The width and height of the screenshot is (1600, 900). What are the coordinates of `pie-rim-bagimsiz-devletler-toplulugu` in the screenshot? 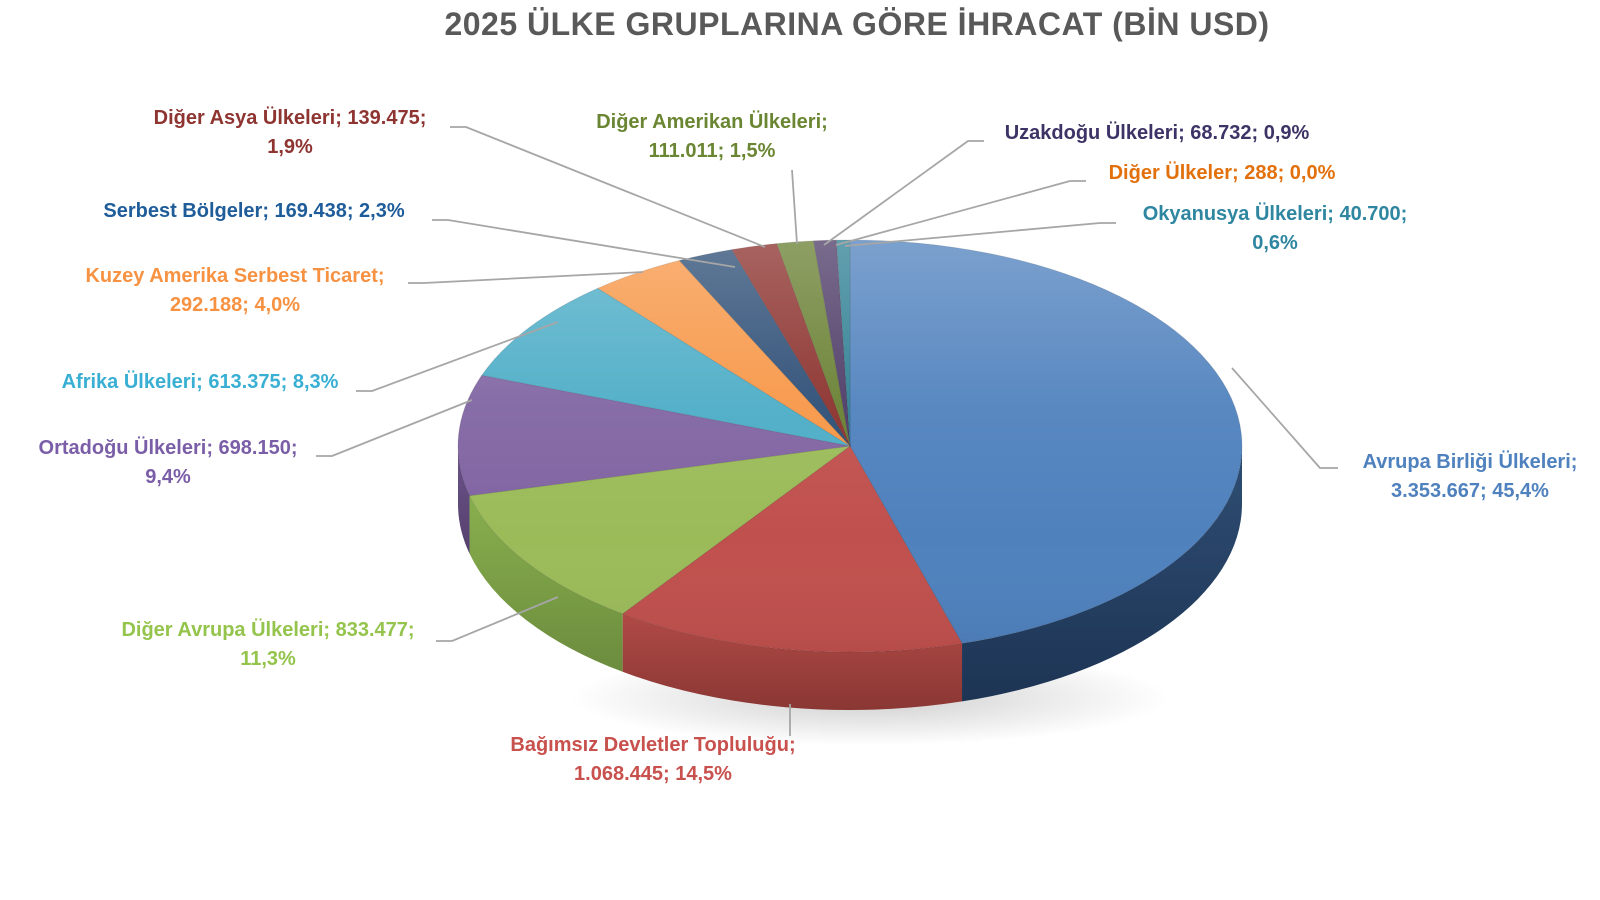 It's located at (792, 661).